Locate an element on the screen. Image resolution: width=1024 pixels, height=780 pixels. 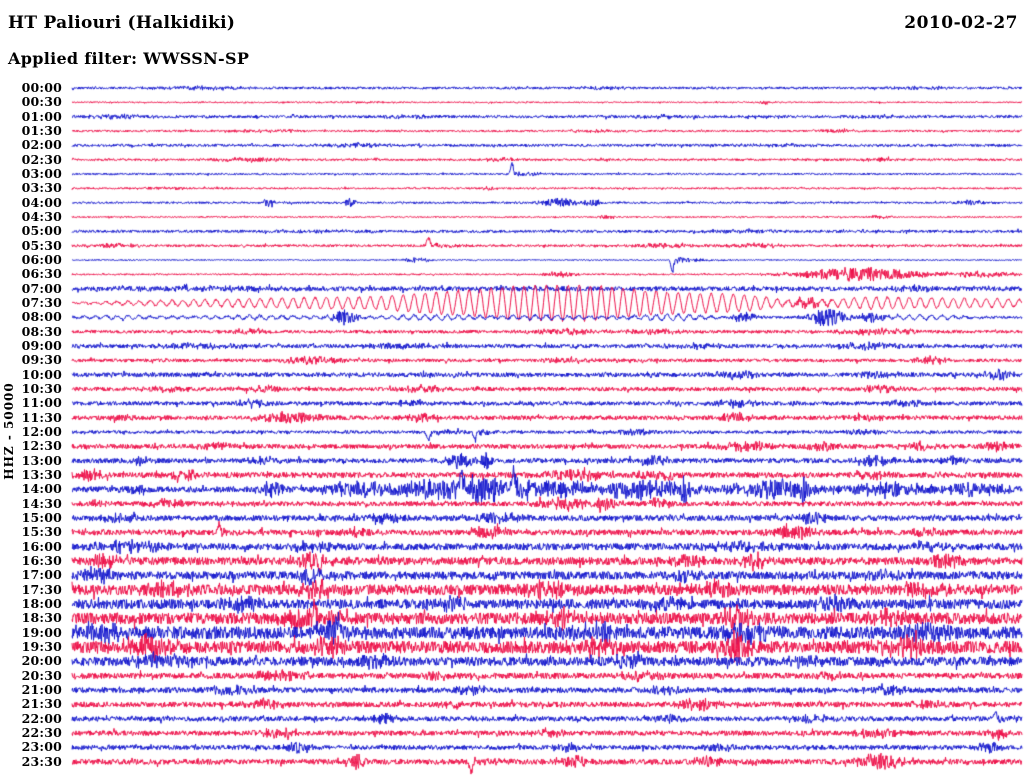
trace-time-label: 11:30 is located at coordinates (41, 417).